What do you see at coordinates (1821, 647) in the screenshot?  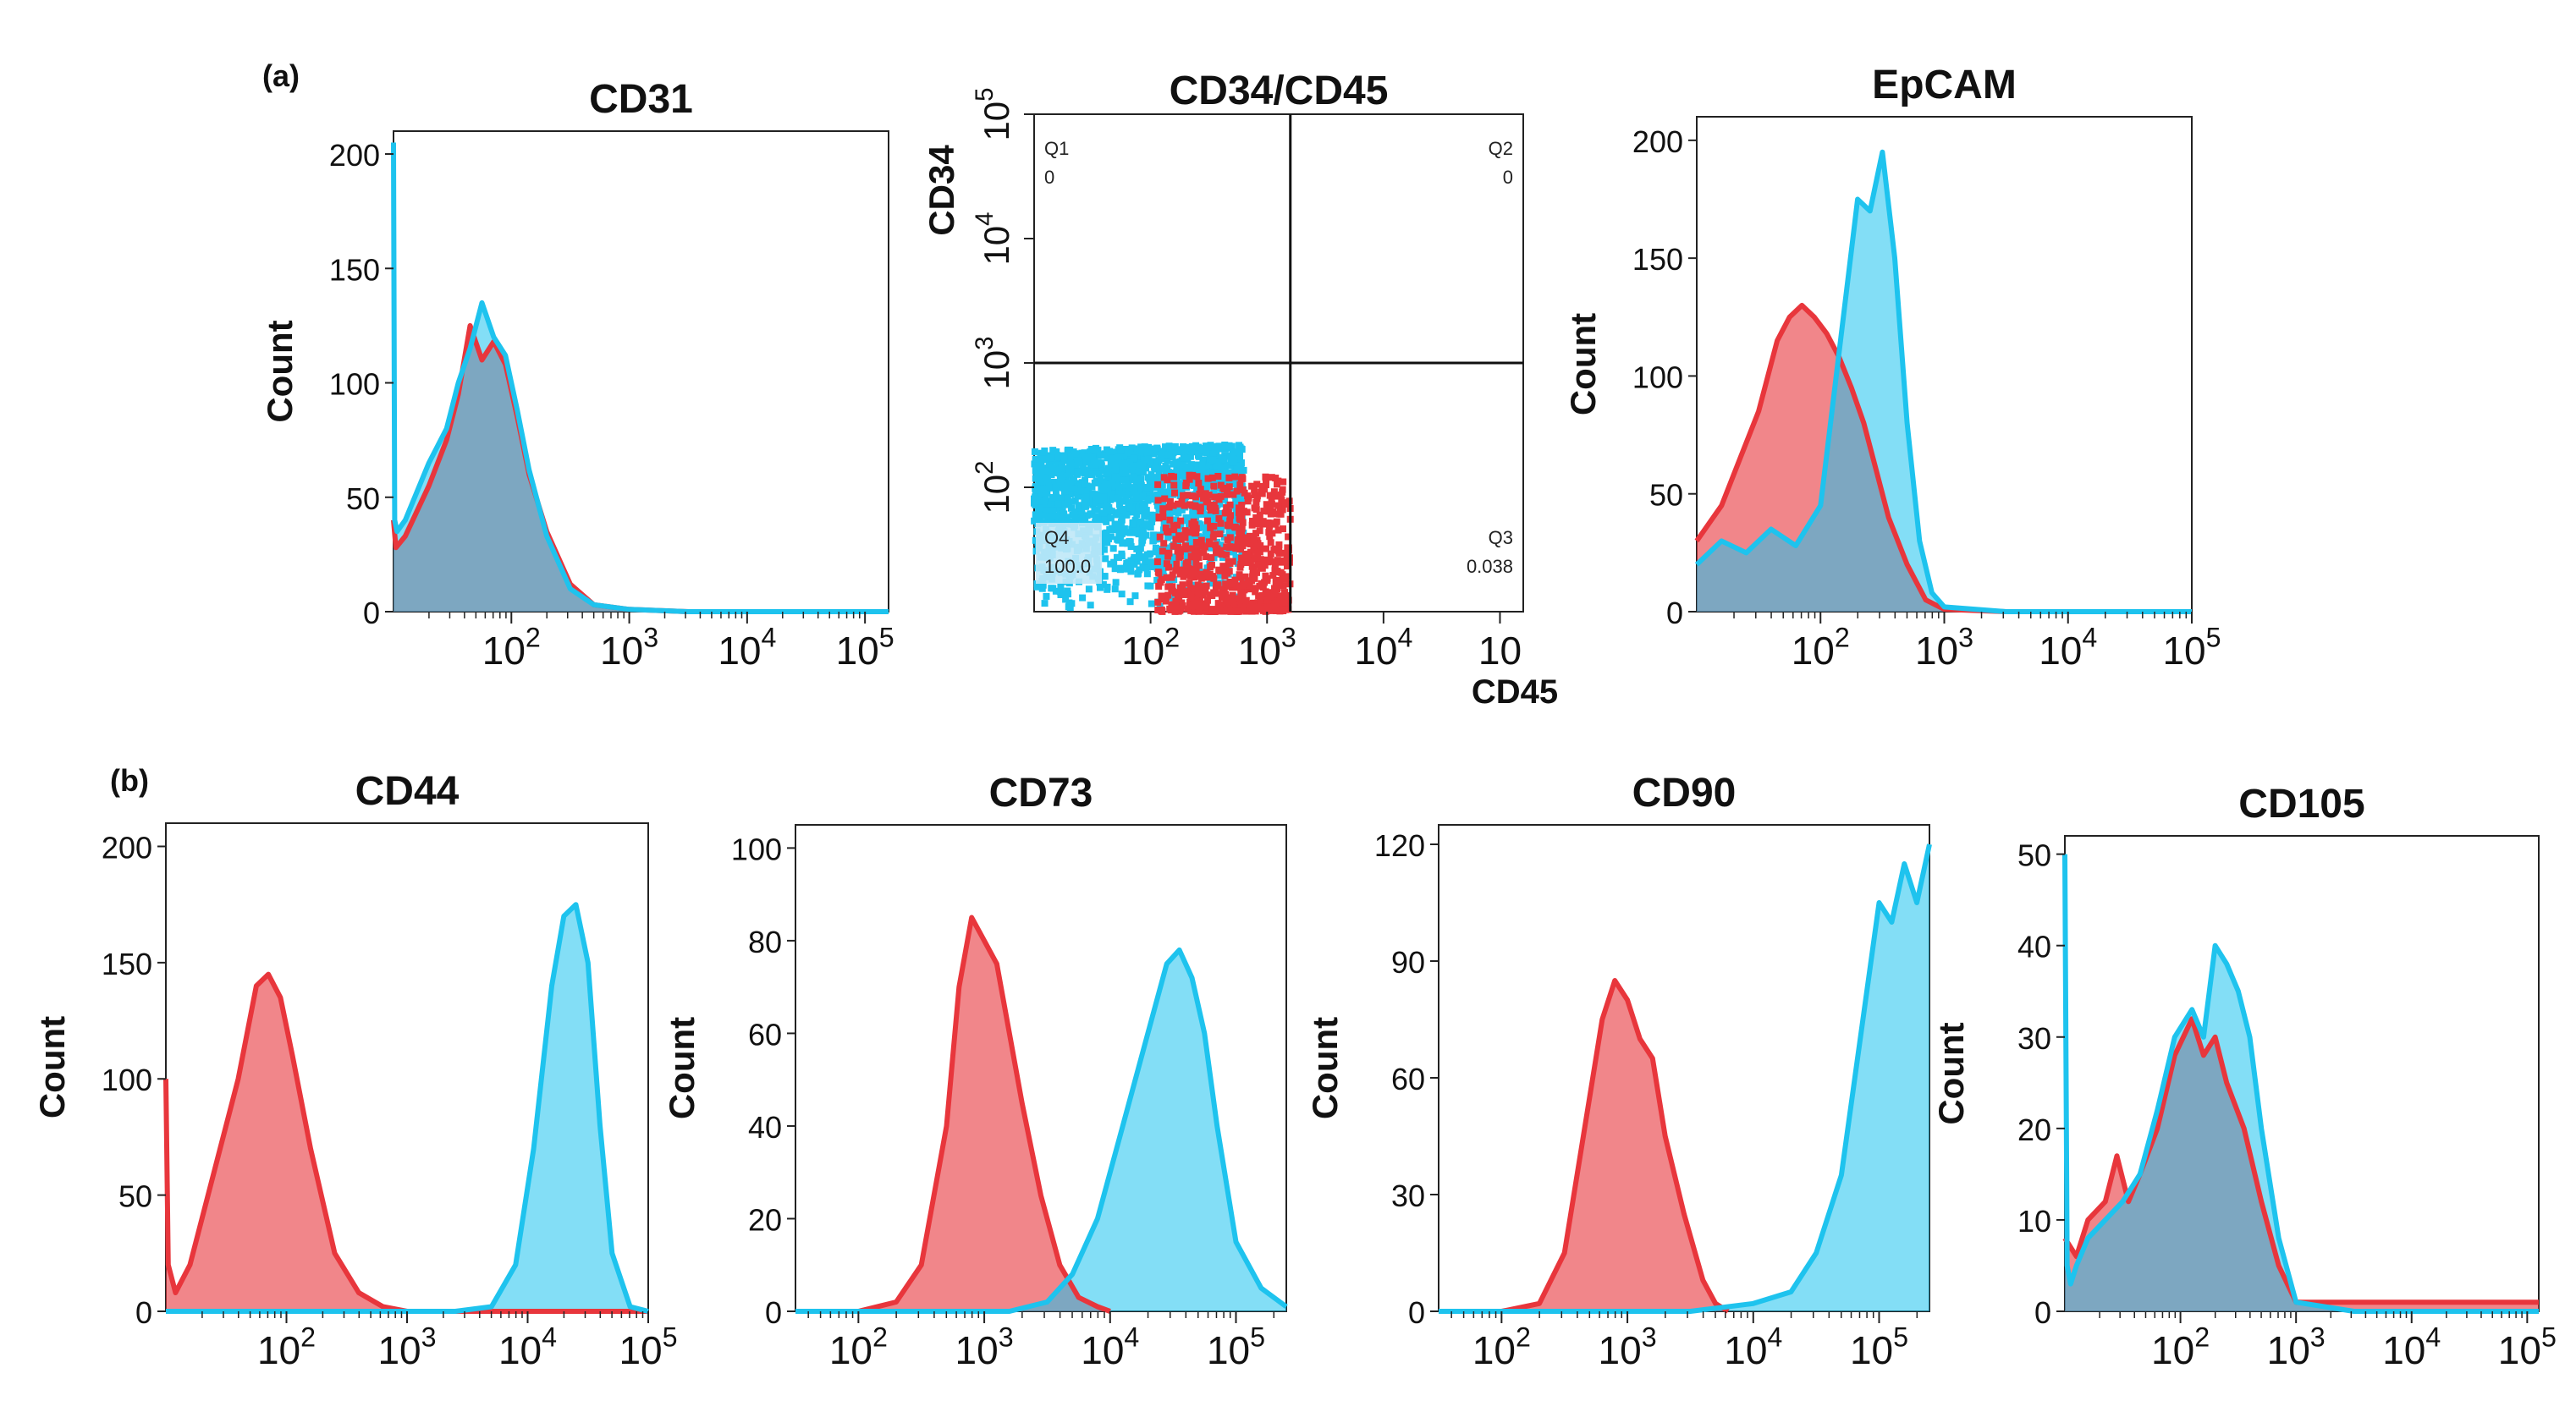 I see `epcam-xtick-label: 102` at bounding box center [1821, 647].